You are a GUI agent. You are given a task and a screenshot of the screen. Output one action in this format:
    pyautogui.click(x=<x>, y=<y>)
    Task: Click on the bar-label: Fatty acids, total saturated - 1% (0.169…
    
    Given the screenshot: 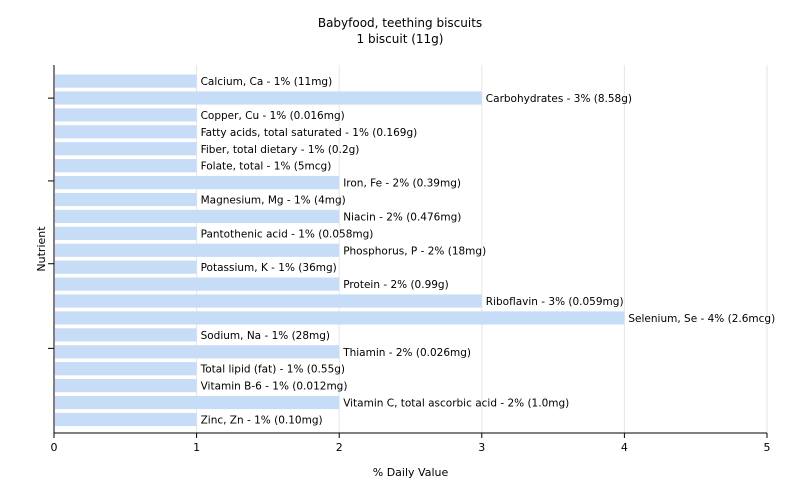 What is the action you would take?
    pyautogui.click(x=309, y=133)
    